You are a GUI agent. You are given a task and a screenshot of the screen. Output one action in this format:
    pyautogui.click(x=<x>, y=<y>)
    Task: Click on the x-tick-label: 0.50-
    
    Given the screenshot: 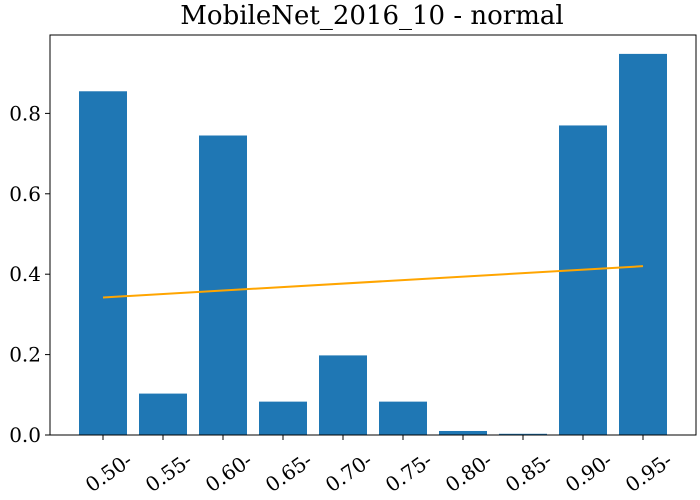 What is the action you would take?
    pyautogui.click(x=109, y=472)
    